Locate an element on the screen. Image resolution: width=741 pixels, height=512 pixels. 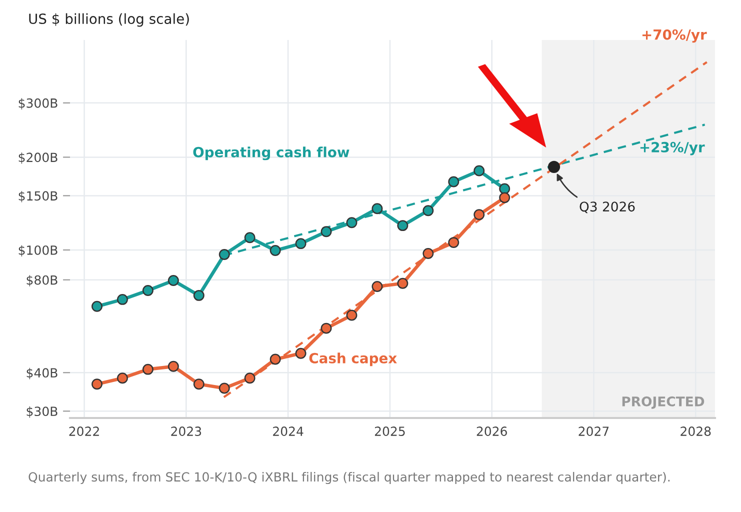
y-tick-label: $150B is located at coordinates (38, 196).